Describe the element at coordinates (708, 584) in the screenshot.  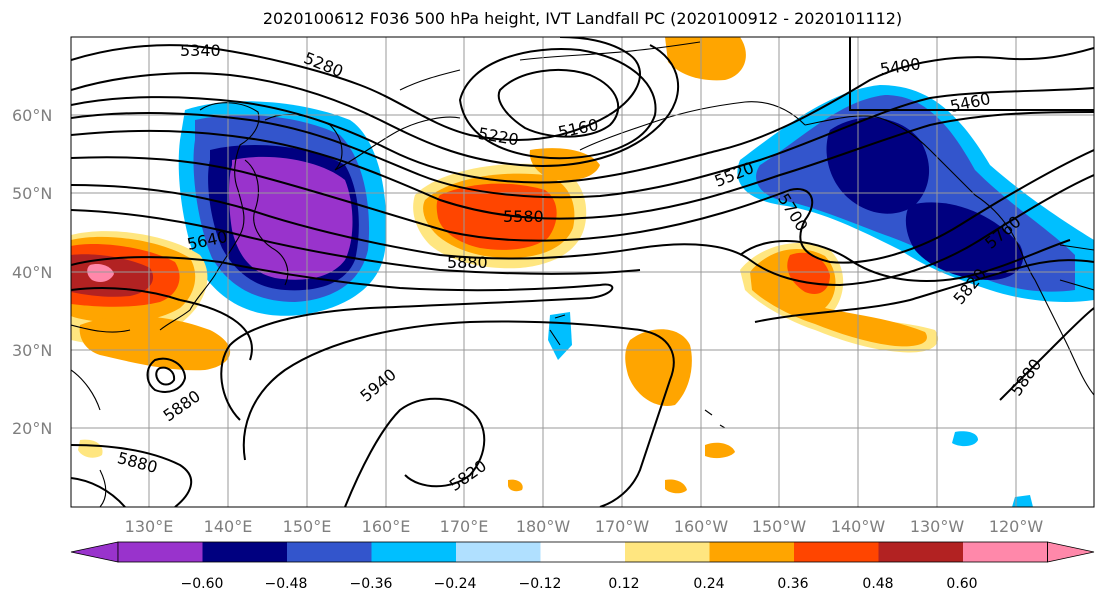
I see `colorbar-tick-label: 0.24` at that location.